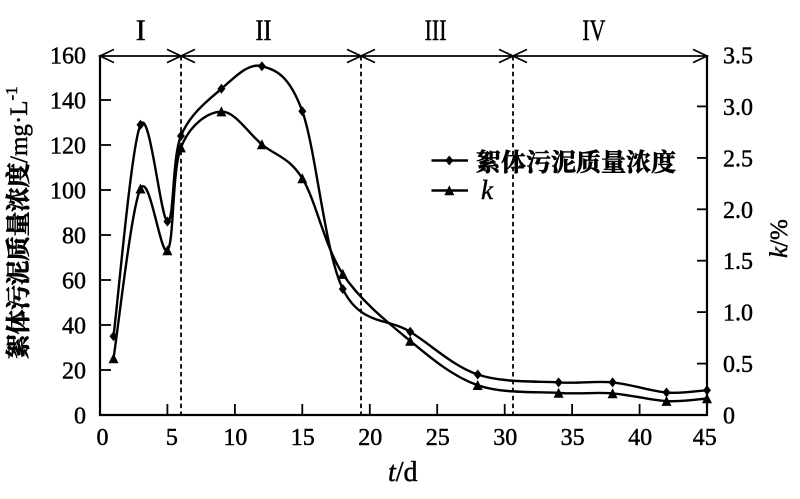  Describe the element at coordinates (74, 282) in the screenshot. I see `svg-text: 60` at that location.